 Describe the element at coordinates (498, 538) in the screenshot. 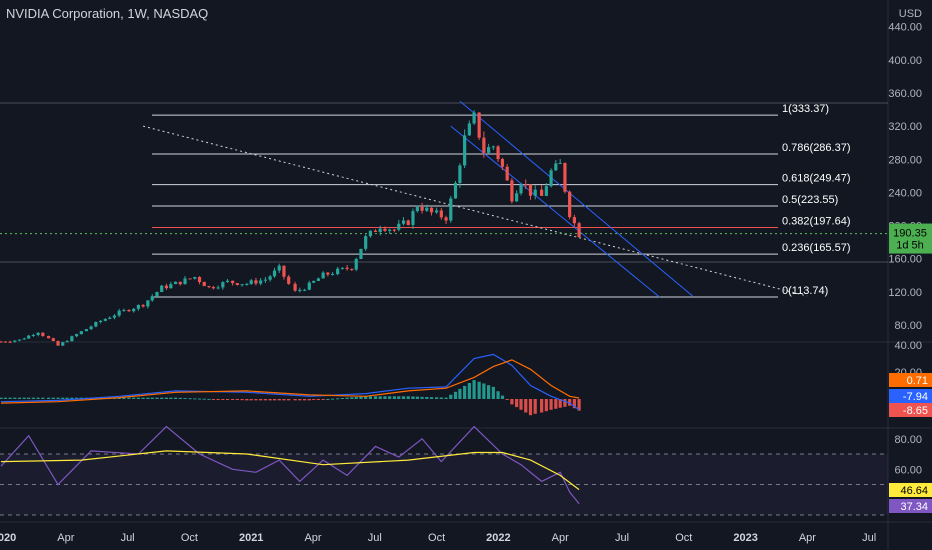

I see `x-tick-label: 2022` at that location.